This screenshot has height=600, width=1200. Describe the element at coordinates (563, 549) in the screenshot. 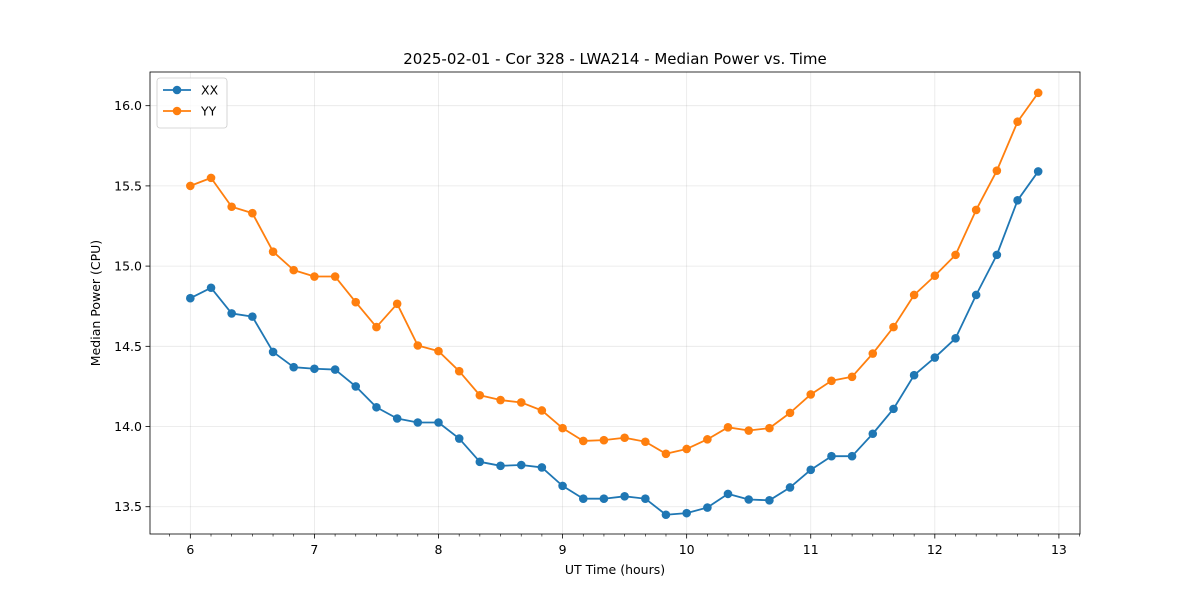

I see `x-tick-label: 9` at that location.